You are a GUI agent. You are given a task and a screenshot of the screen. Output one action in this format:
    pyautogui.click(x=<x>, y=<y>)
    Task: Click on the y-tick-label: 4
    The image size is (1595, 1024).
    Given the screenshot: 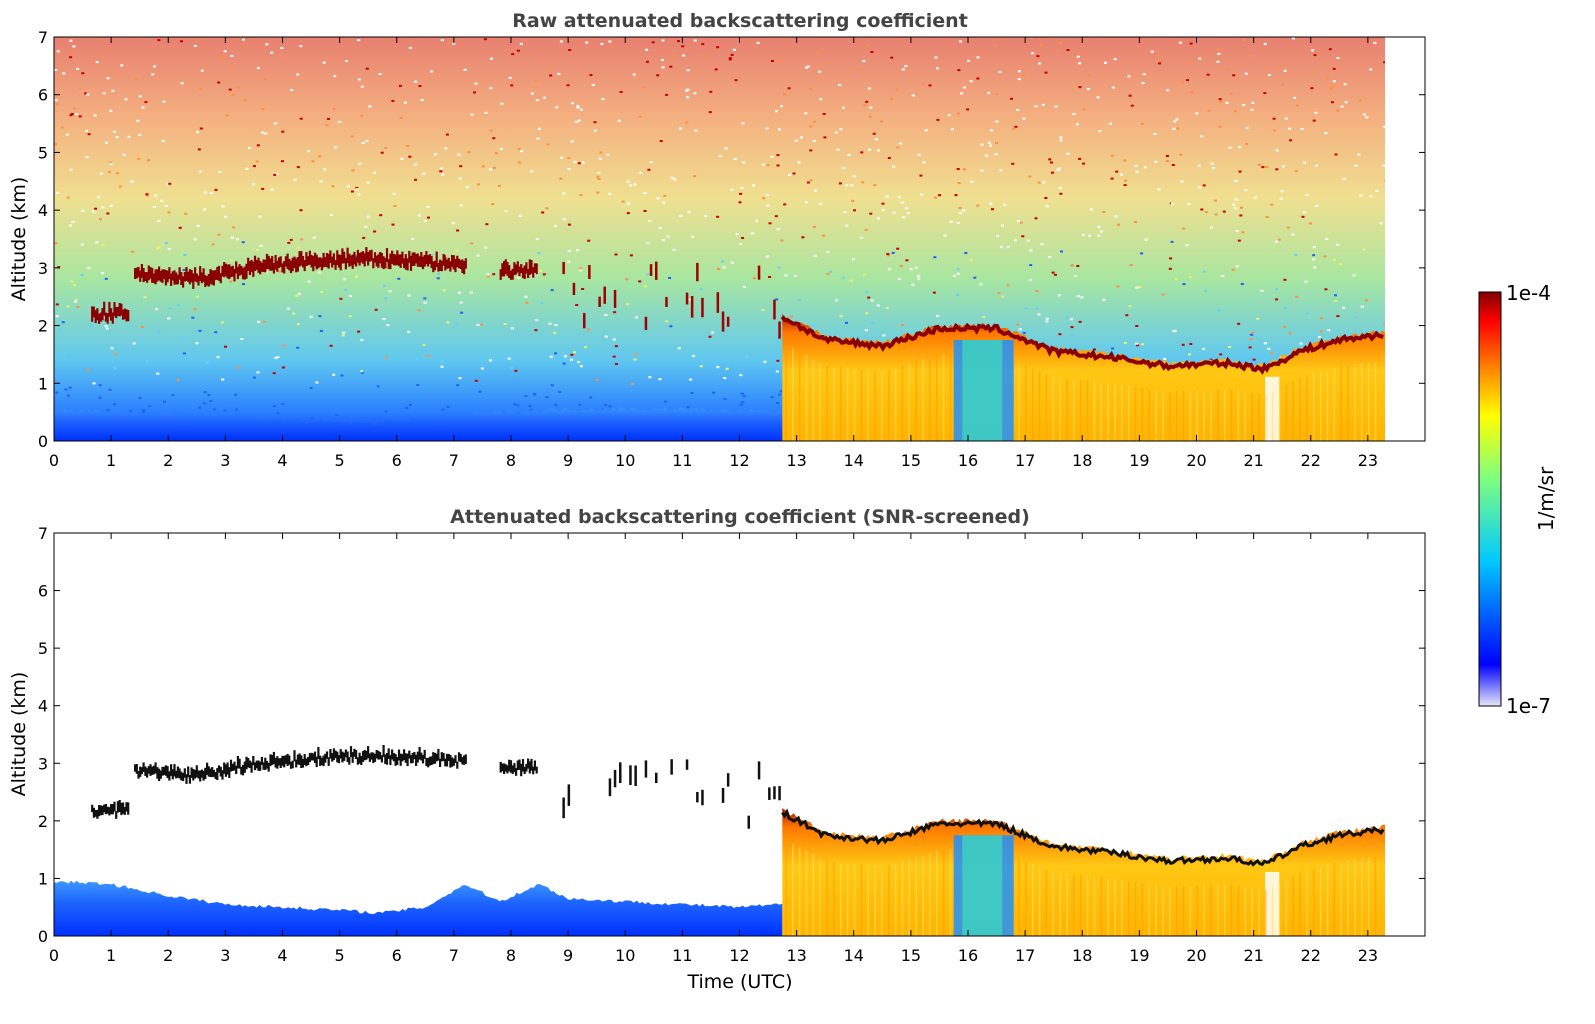 What is the action you would take?
    pyautogui.click(x=43, y=706)
    